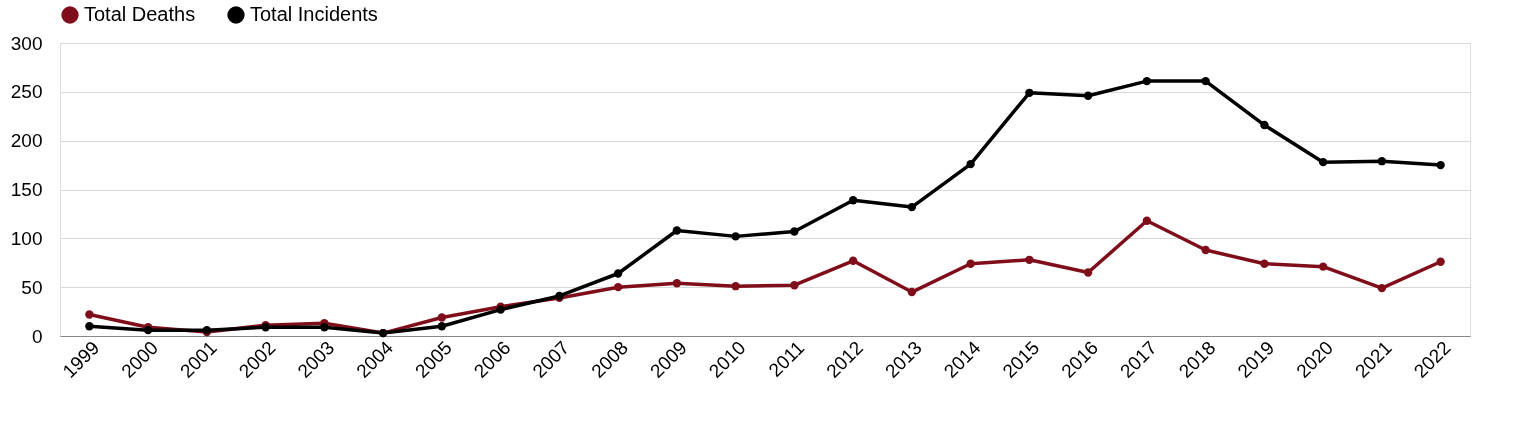  Describe the element at coordinates (26, 141) in the screenshot. I see `y-tick-label: 200` at that location.